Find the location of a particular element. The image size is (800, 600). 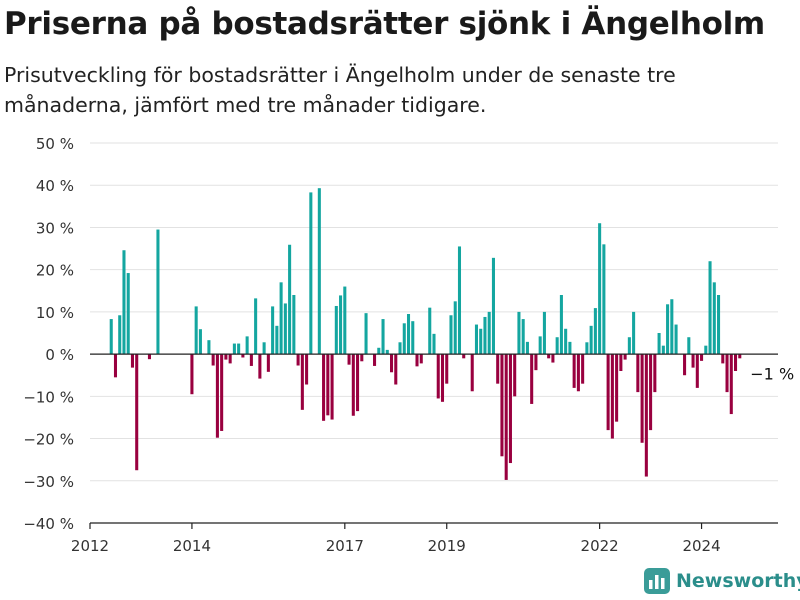

y-tick-label: −40 % is located at coordinates (48, 524).